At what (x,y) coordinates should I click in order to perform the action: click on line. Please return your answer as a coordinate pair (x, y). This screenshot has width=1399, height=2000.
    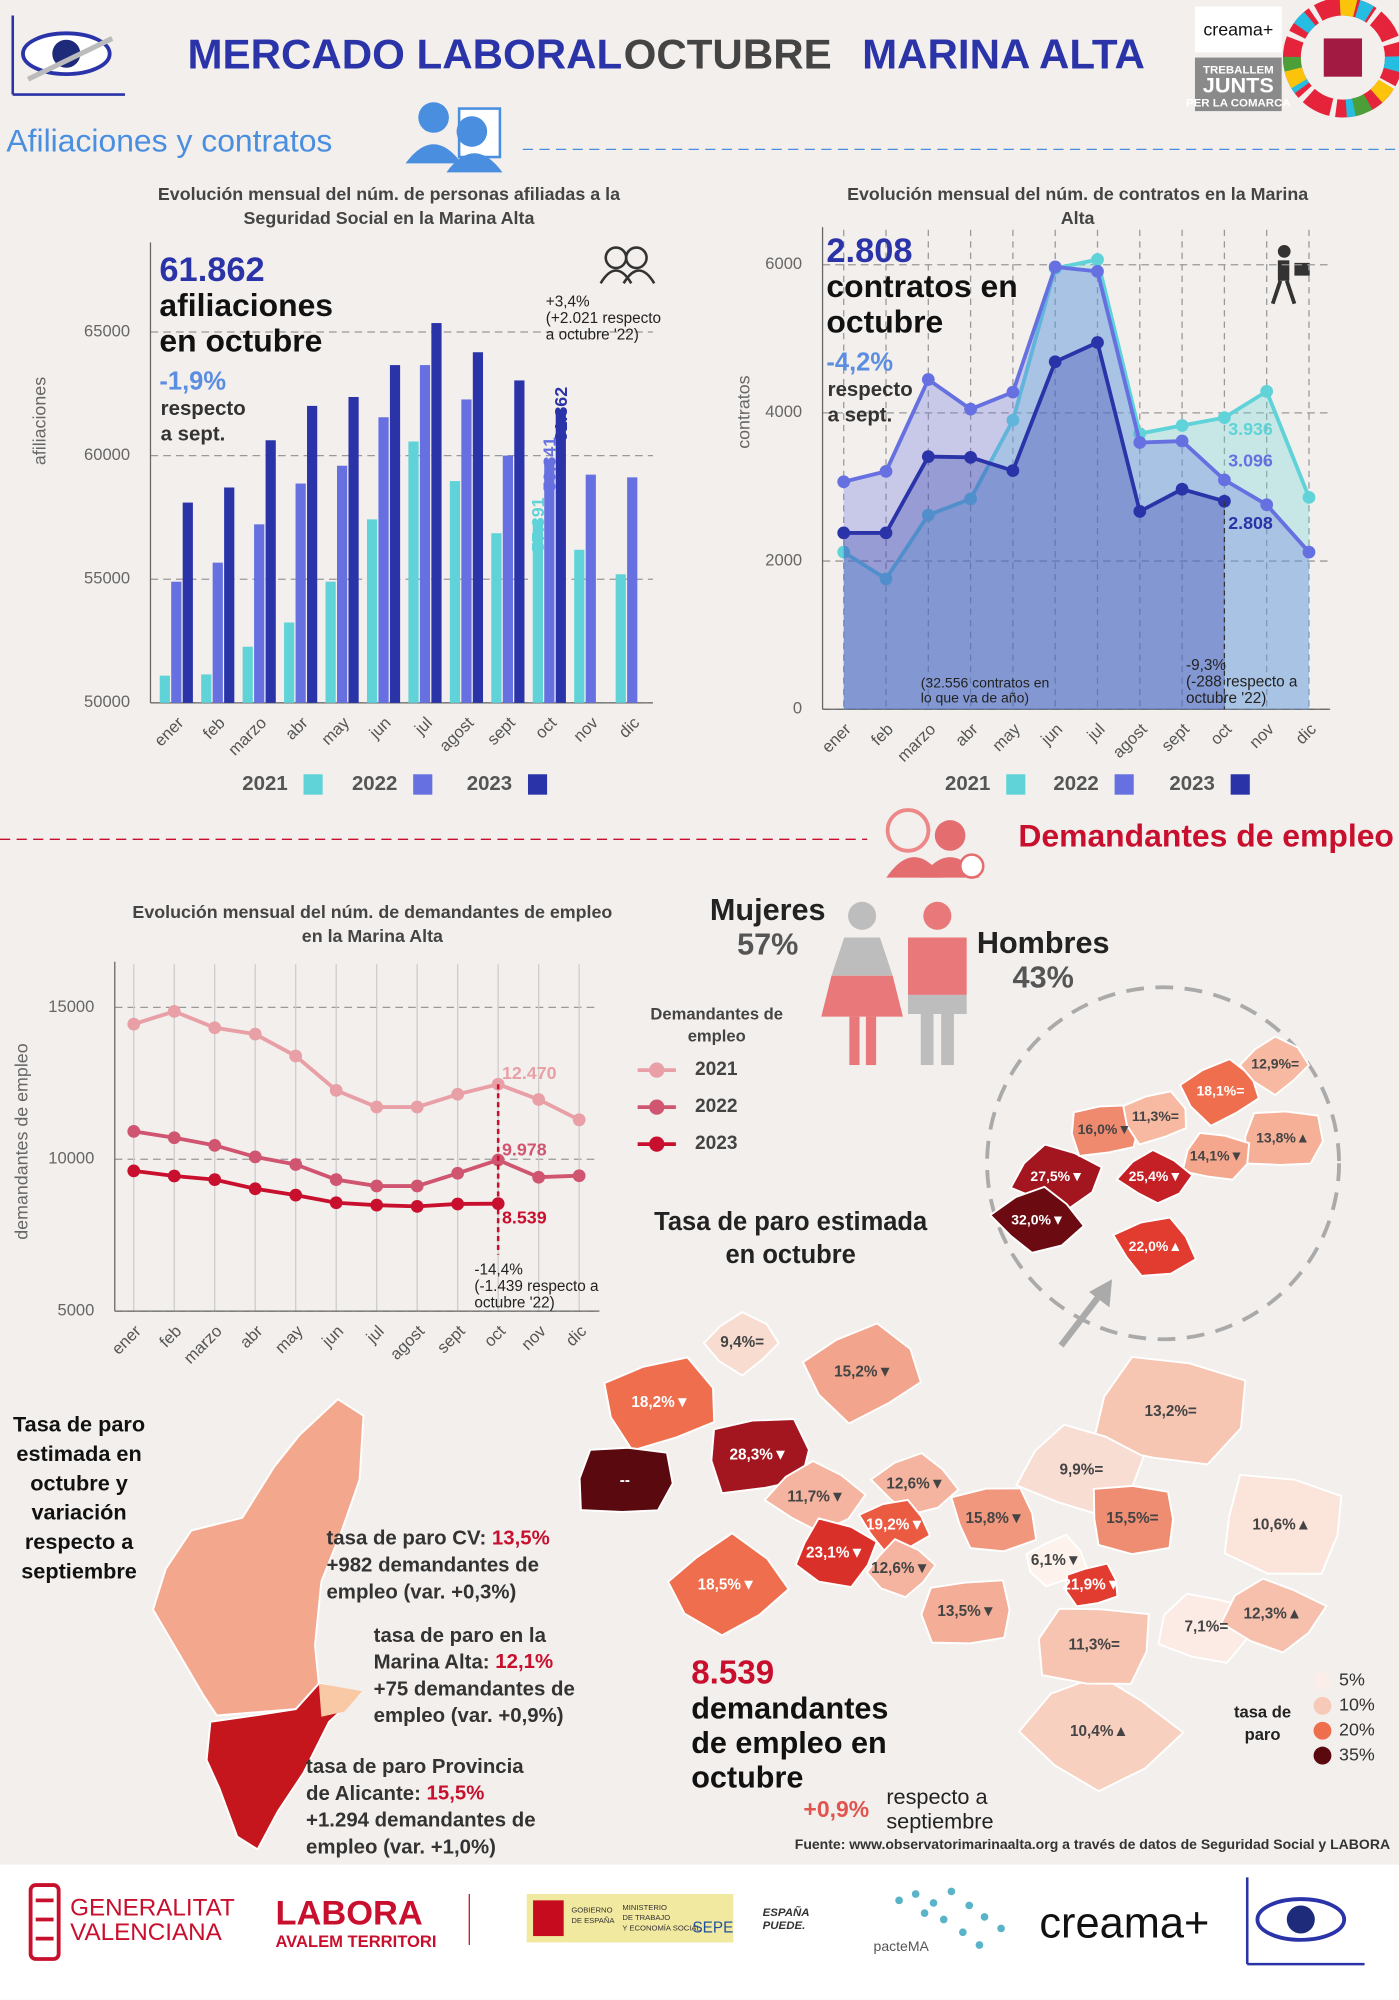
    Looking at the image, I should click on (357, 1065).